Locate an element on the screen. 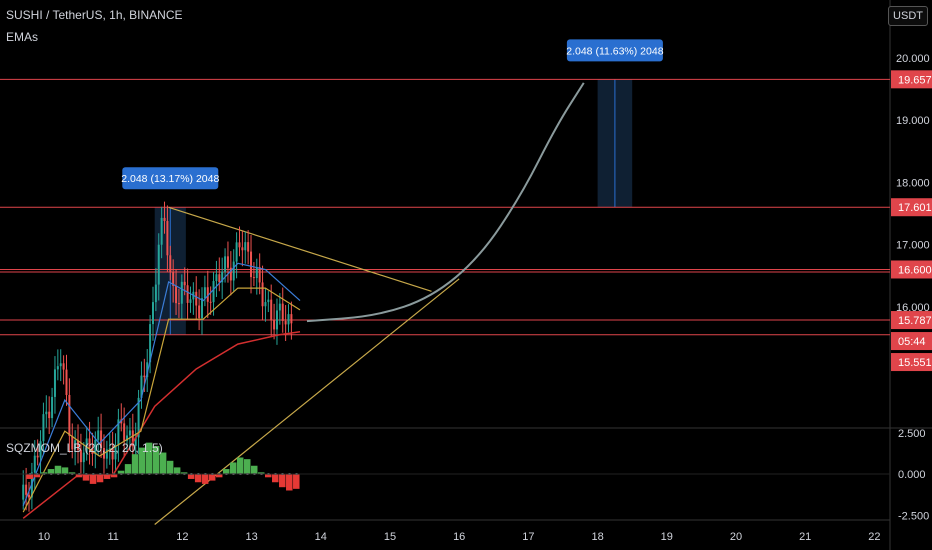 The width and height of the screenshot is (932, 550). price-label-text: 15.551 is located at coordinates (915, 363).